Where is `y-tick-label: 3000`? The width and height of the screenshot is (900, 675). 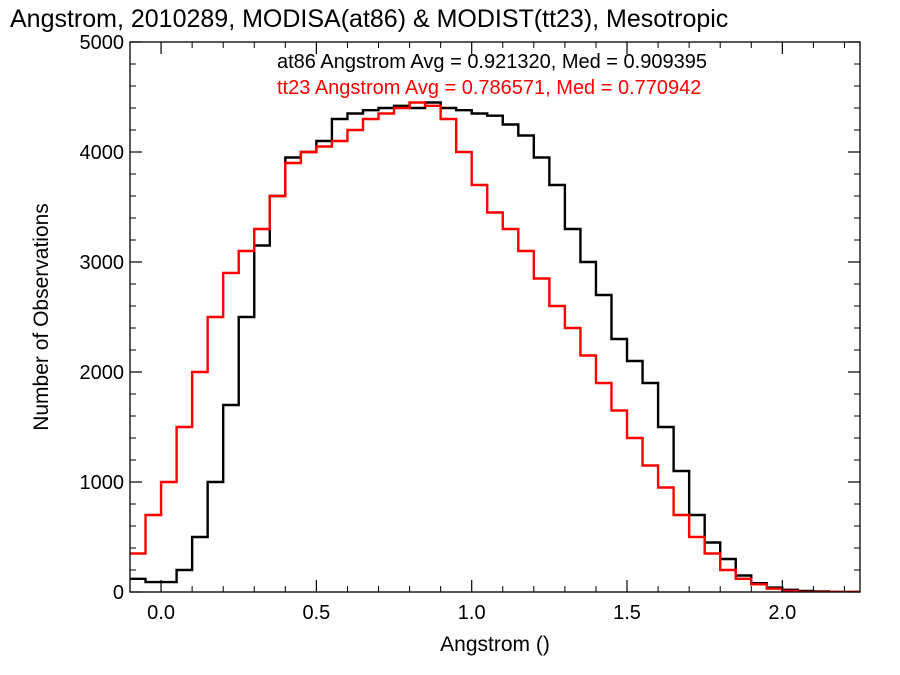
y-tick-label: 3000 is located at coordinates (102, 263).